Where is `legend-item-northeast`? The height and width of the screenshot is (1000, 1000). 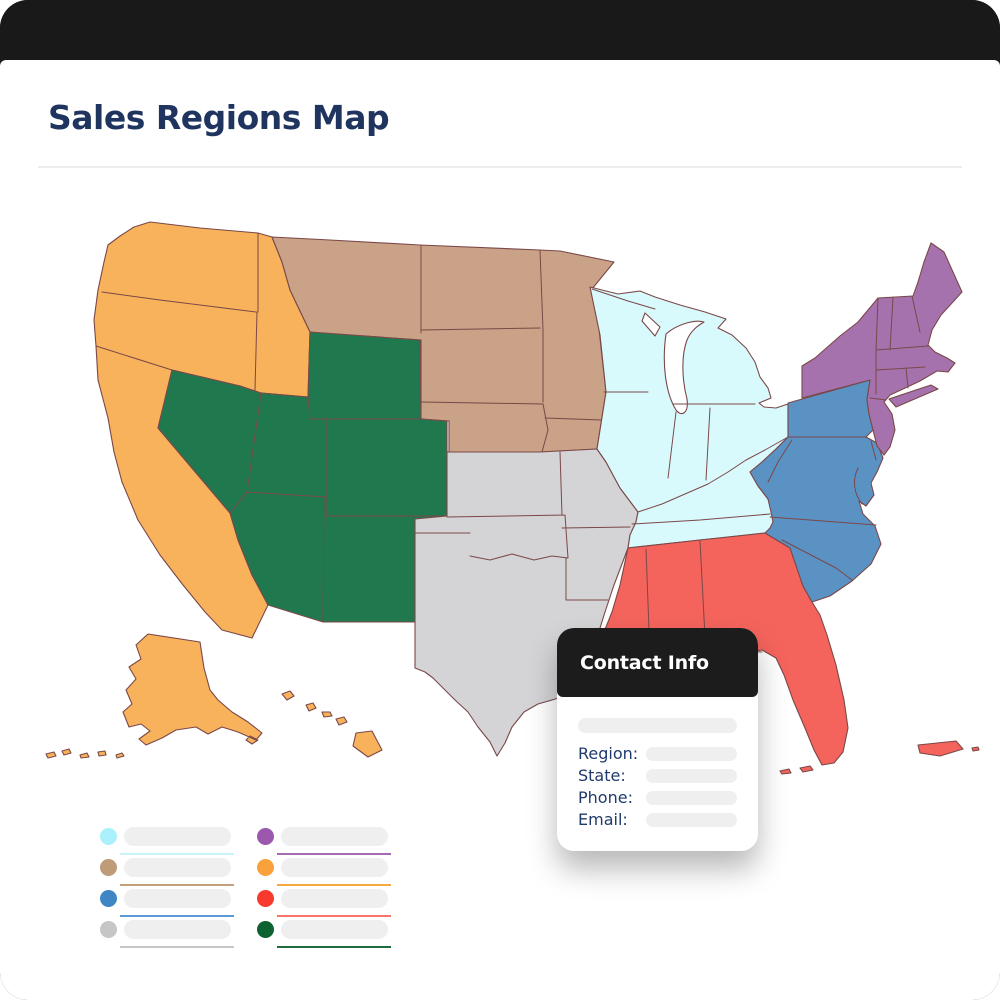 legend-item-northeast is located at coordinates (327, 842).